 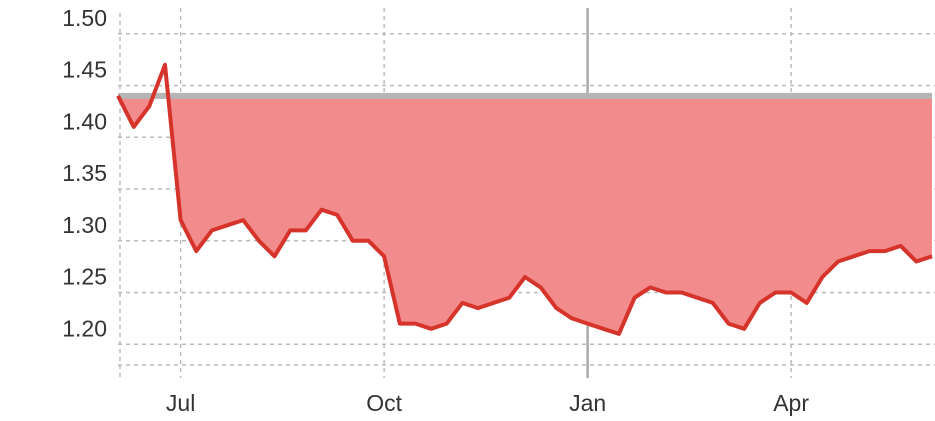 I want to click on x-tick-label: Jan, so click(x=587, y=403).